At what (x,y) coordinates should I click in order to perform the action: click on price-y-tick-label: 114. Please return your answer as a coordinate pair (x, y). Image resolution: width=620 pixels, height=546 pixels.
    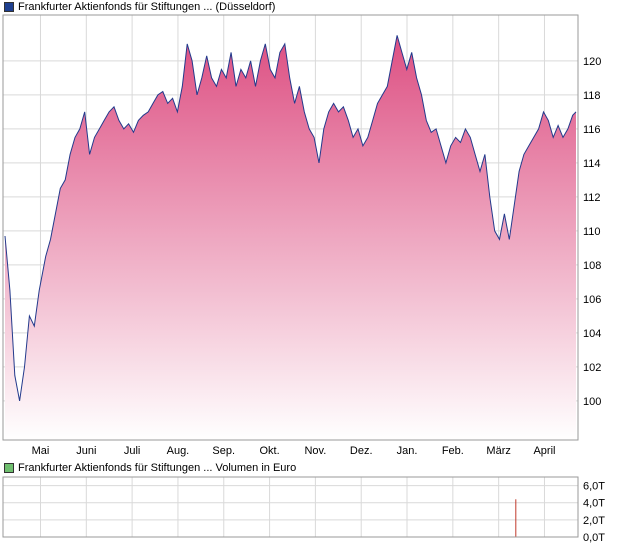
    Looking at the image, I should click on (592, 164).